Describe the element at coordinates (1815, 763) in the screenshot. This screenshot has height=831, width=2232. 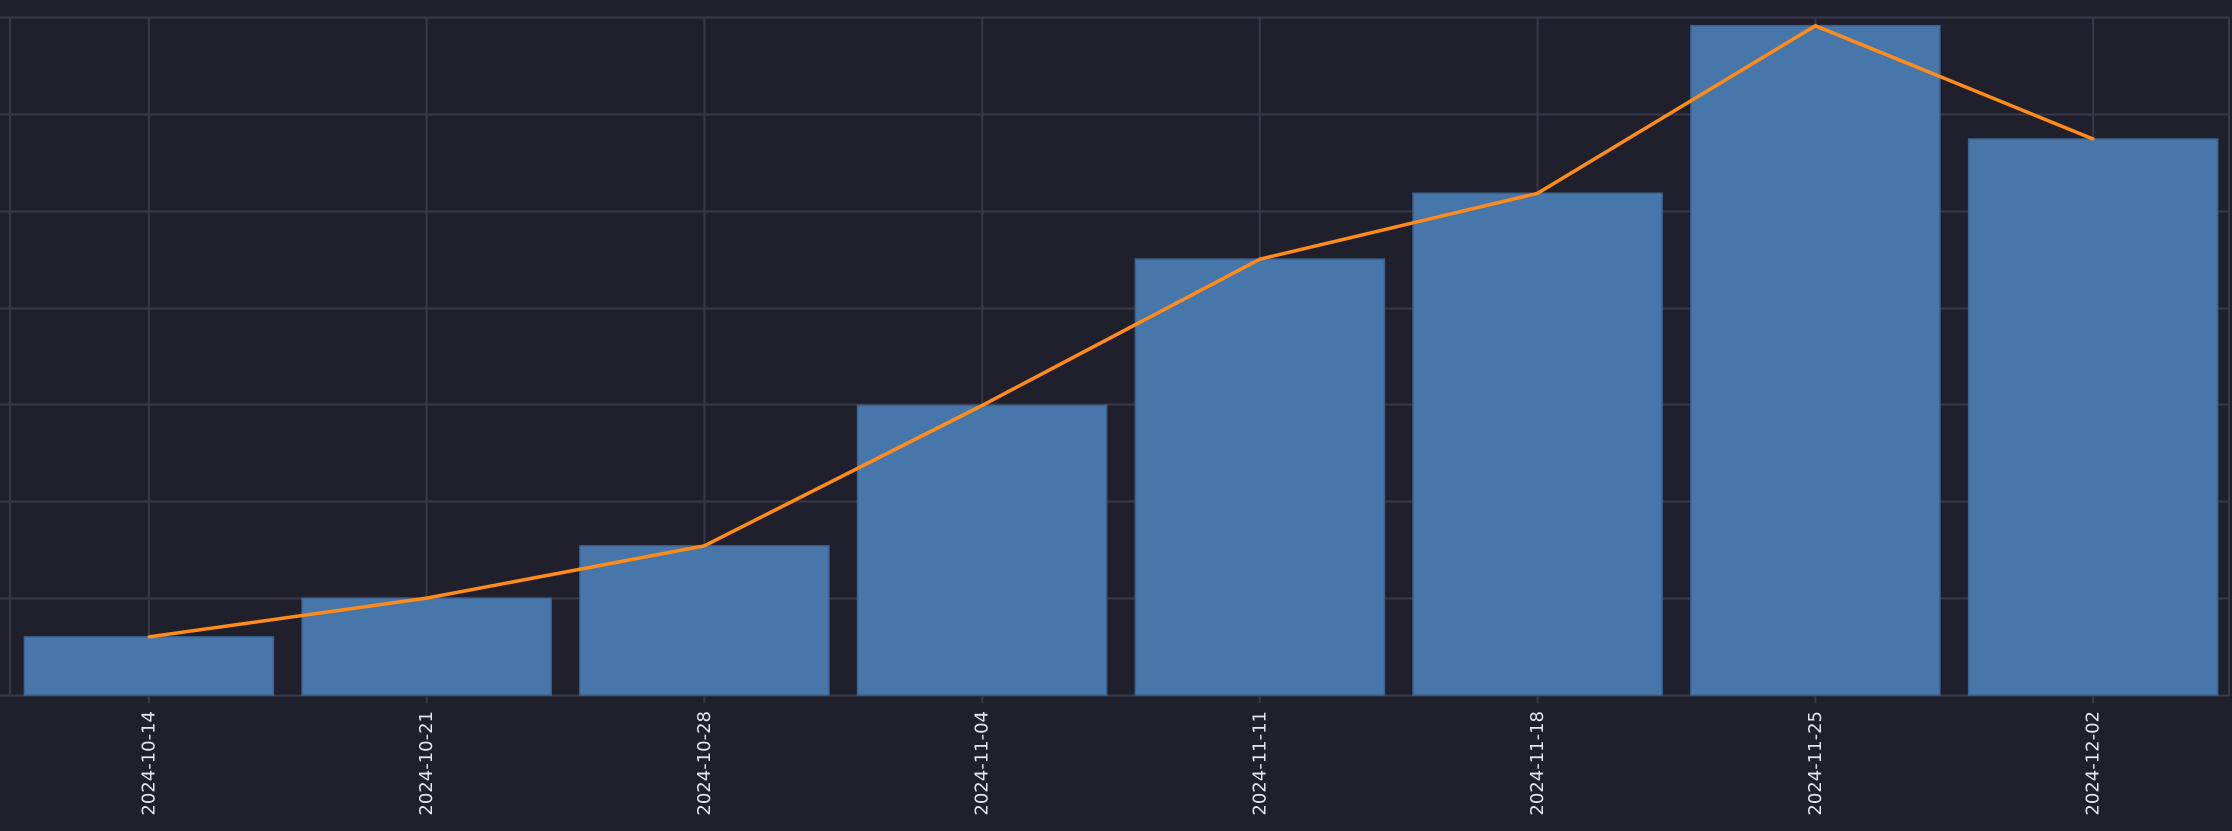
I see `x-tick-label: 2024-11-25` at that location.